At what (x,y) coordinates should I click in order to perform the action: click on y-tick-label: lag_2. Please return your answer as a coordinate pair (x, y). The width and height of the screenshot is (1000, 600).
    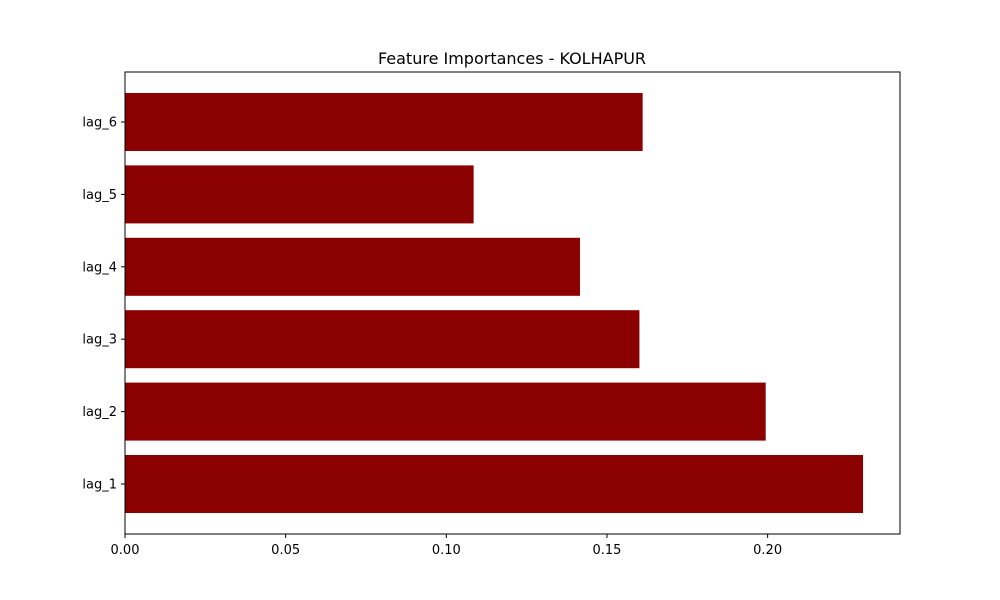
    Looking at the image, I should click on (99, 412).